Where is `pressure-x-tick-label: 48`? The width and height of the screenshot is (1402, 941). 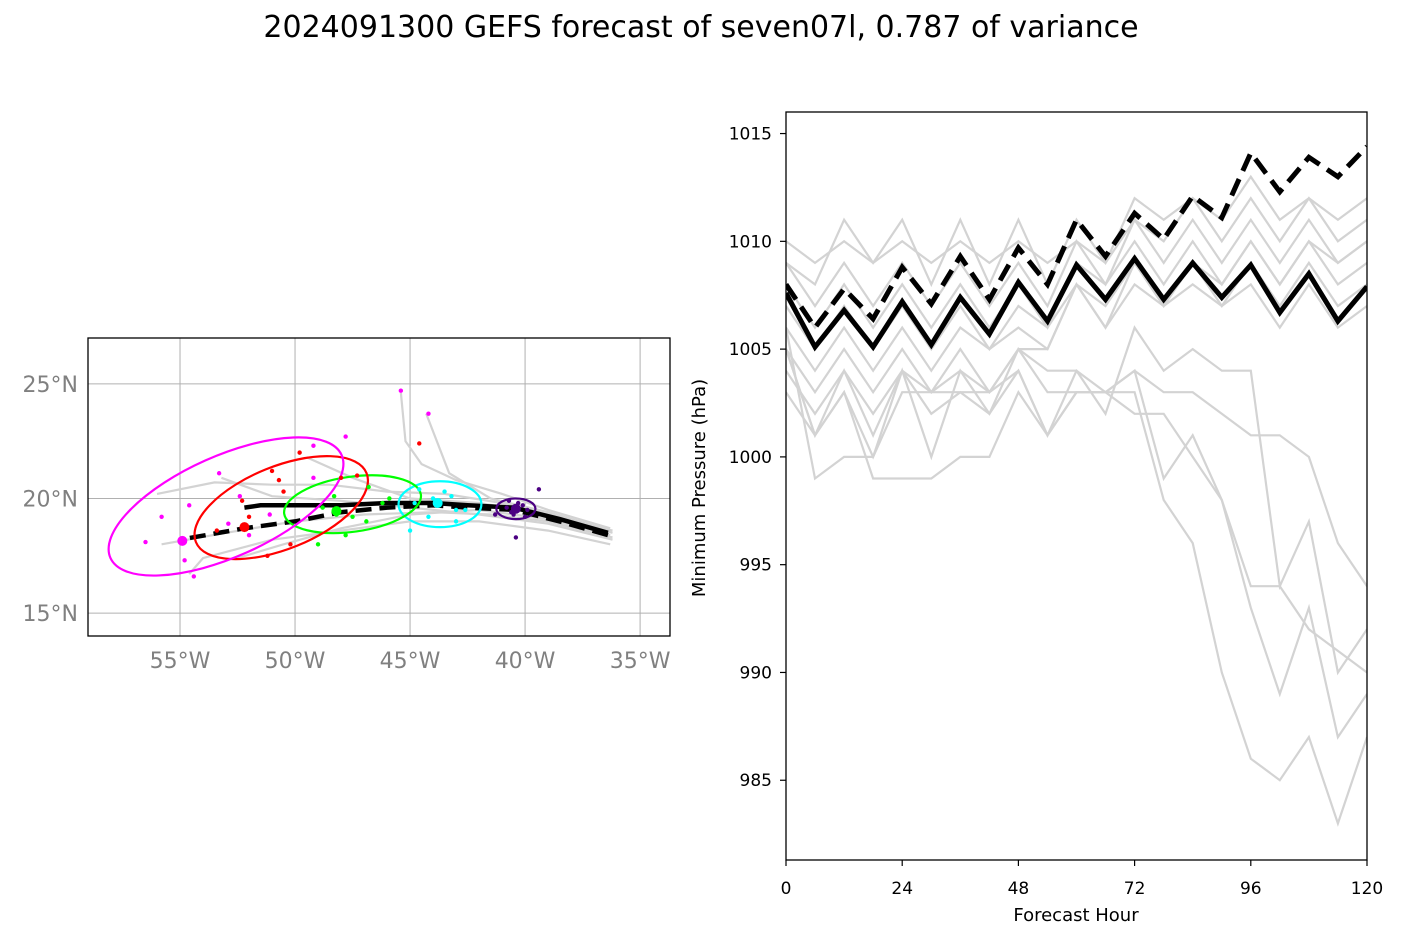
pressure-x-tick-label: 48 is located at coordinates (1019, 889).